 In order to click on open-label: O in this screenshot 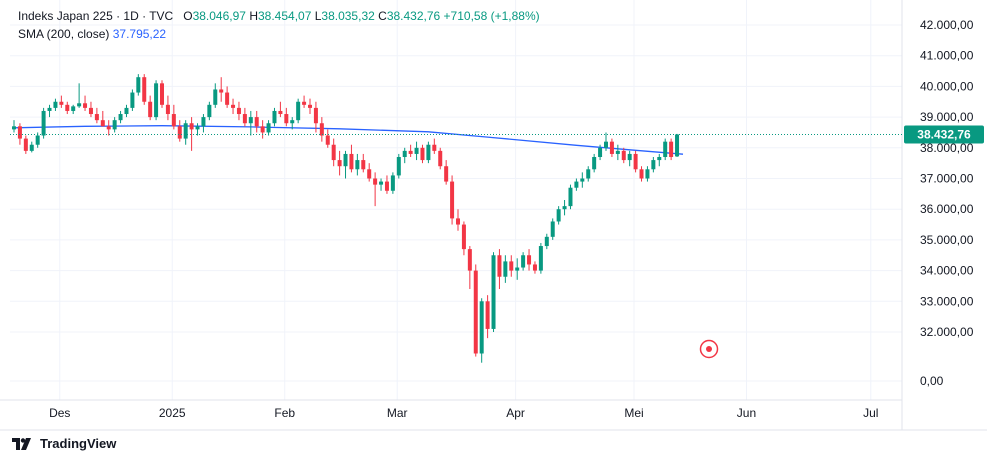, I will do `click(188, 16)`.